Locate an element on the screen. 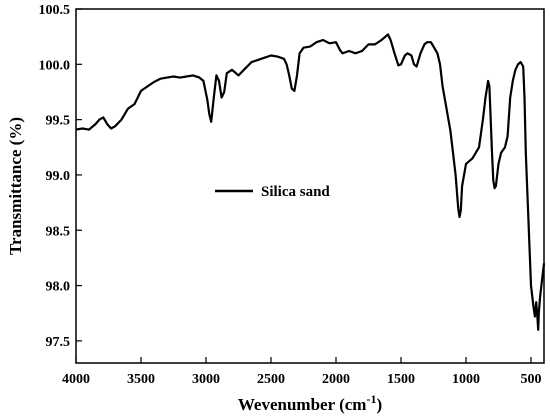 This screenshot has height=419, width=550. y-axis-title: Transmittance (%) is located at coordinates (15, 186).